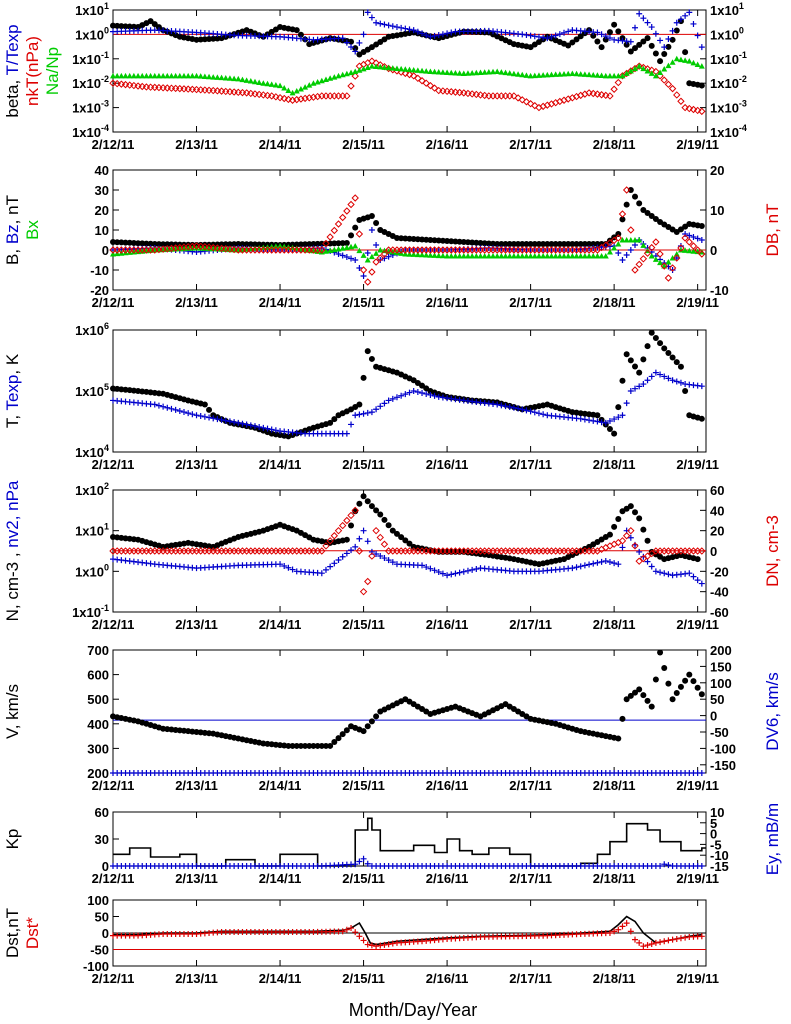  I want to click on y-tick-label-left: 30, so click(102, 839).